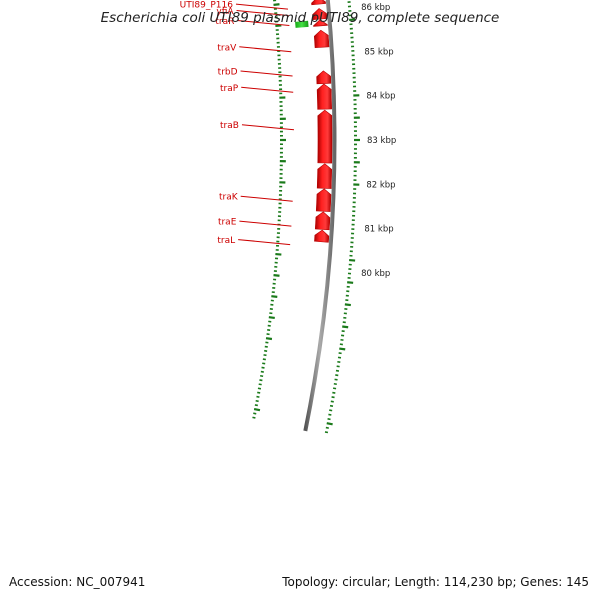 This screenshot has width=600, height=600. What do you see at coordinates (226, 241) in the screenshot?
I see `gene-label: traL` at bounding box center [226, 241].